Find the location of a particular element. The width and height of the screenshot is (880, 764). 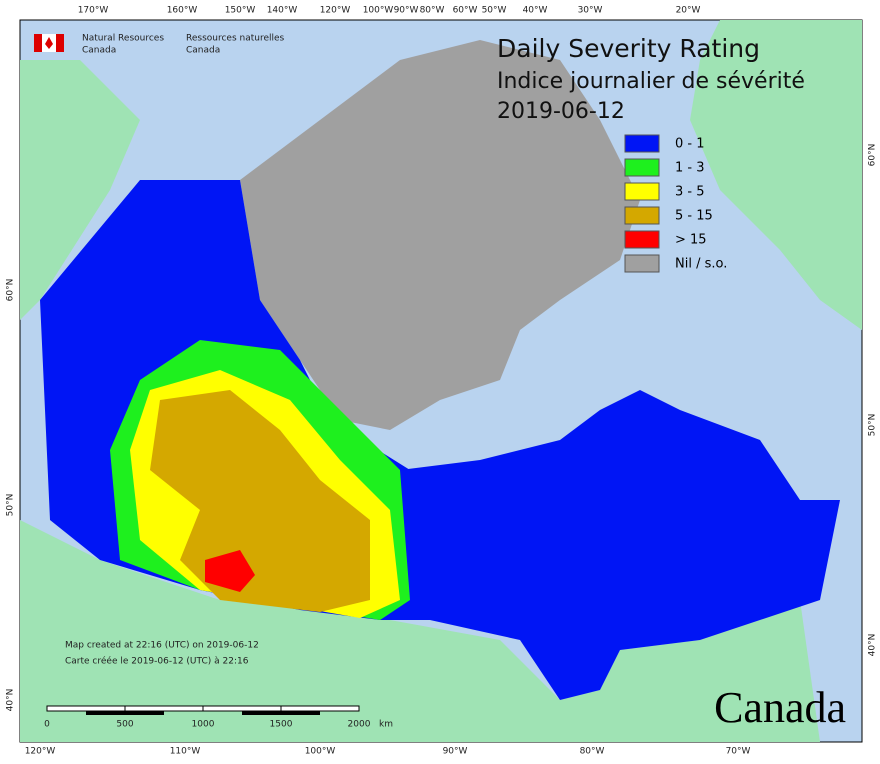

extreme-zone is located at coordinates (230, 571).